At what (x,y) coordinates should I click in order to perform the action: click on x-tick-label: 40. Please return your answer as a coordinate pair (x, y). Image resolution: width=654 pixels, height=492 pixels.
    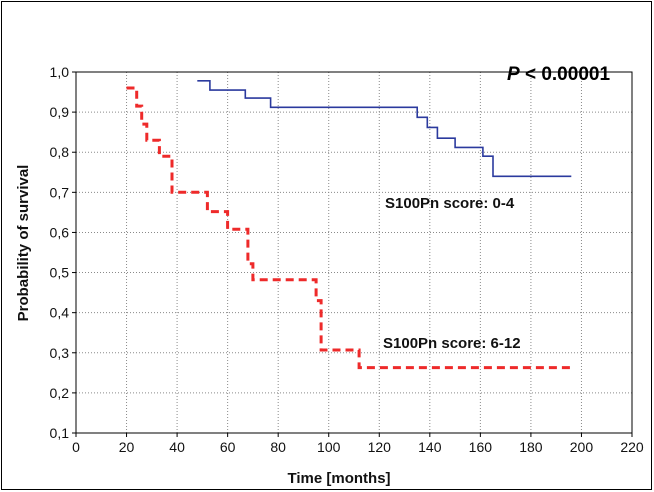
    Looking at the image, I should click on (177, 447).